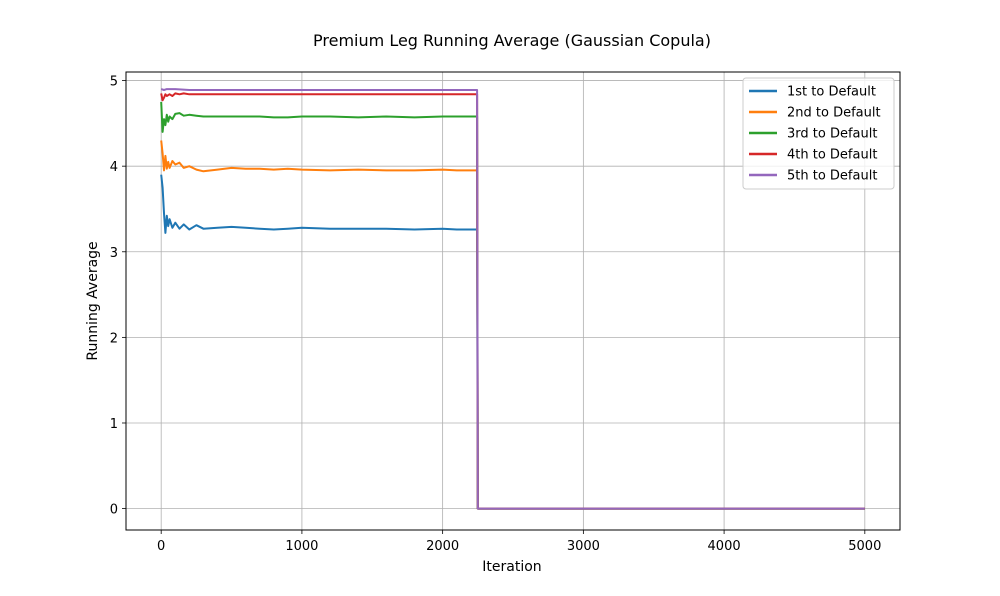 Image resolution: width=1000 pixels, height=596 pixels. I want to click on legend-box, so click(818, 133).